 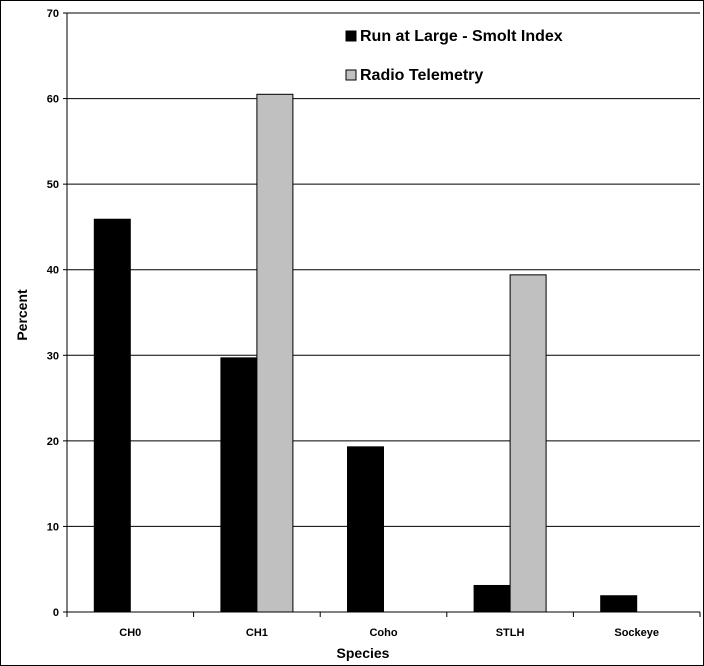 What do you see at coordinates (112, 415) in the screenshot?
I see `bar-ch0-run-at-large` at bounding box center [112, 415].